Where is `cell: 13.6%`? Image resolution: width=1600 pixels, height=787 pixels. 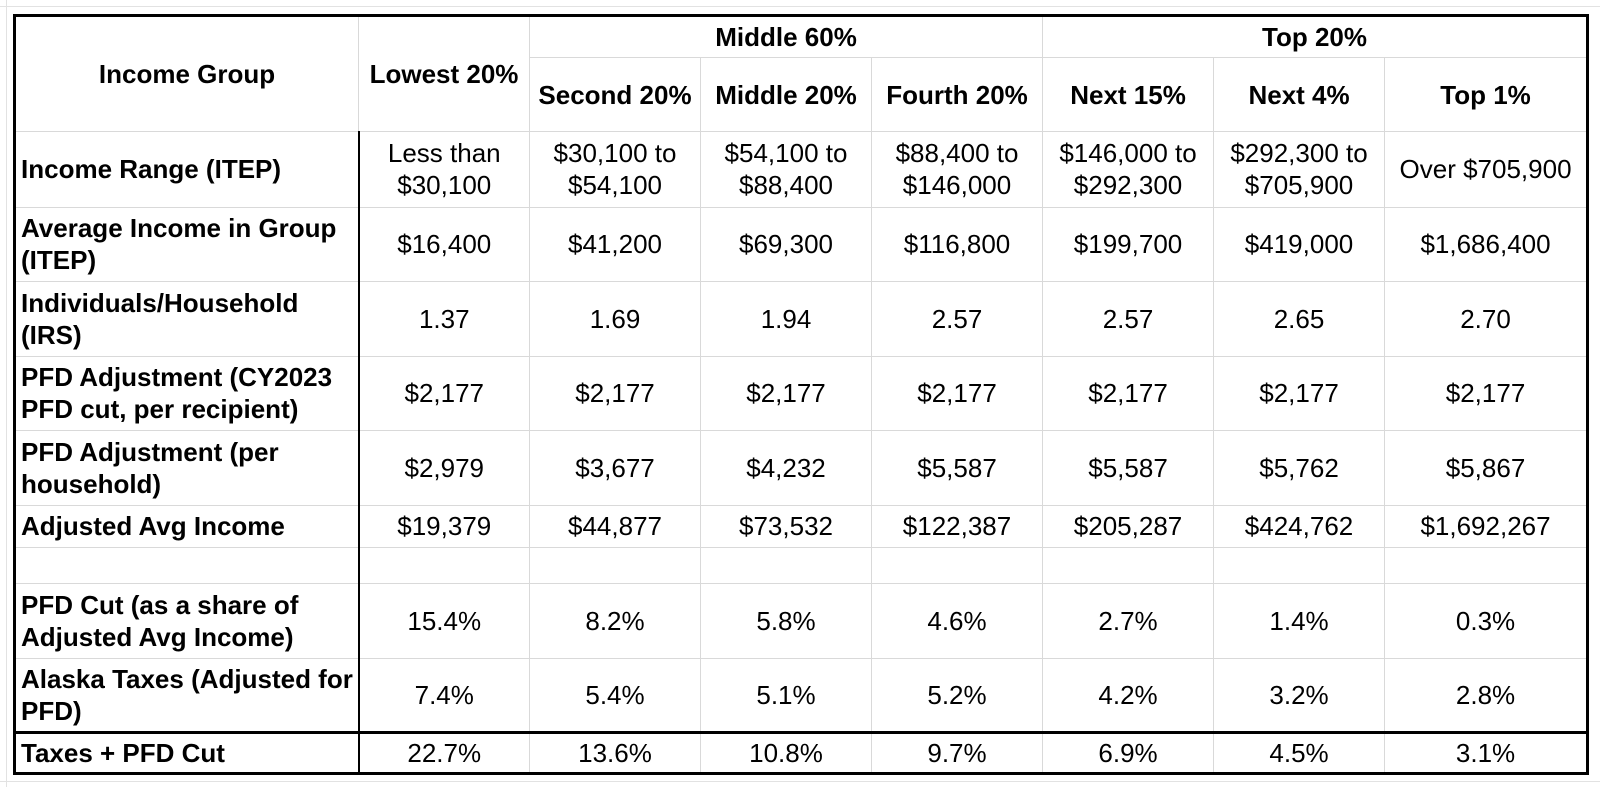
cell: 13.6% is located at coordinates (615, 753).